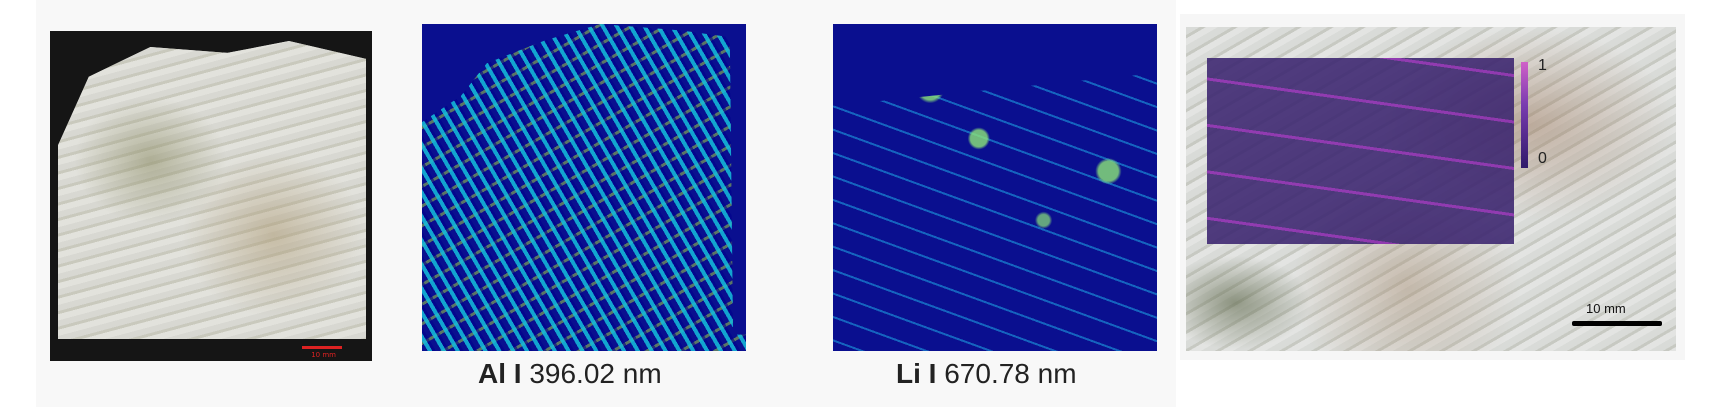  I want to click on wavelength-label: 396.02 nm, so click(595, 373).